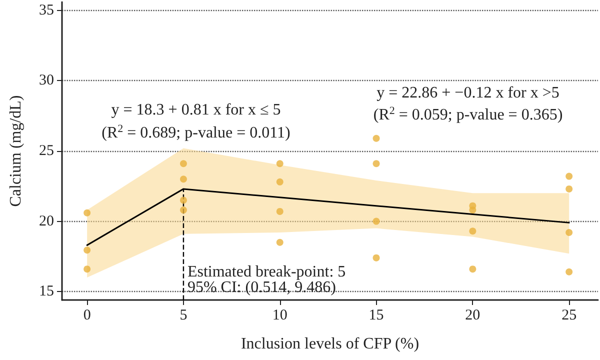 The height and width of the screenshot is (360, 600). I want to click on y-tick-label: 35, so click(46, 10).